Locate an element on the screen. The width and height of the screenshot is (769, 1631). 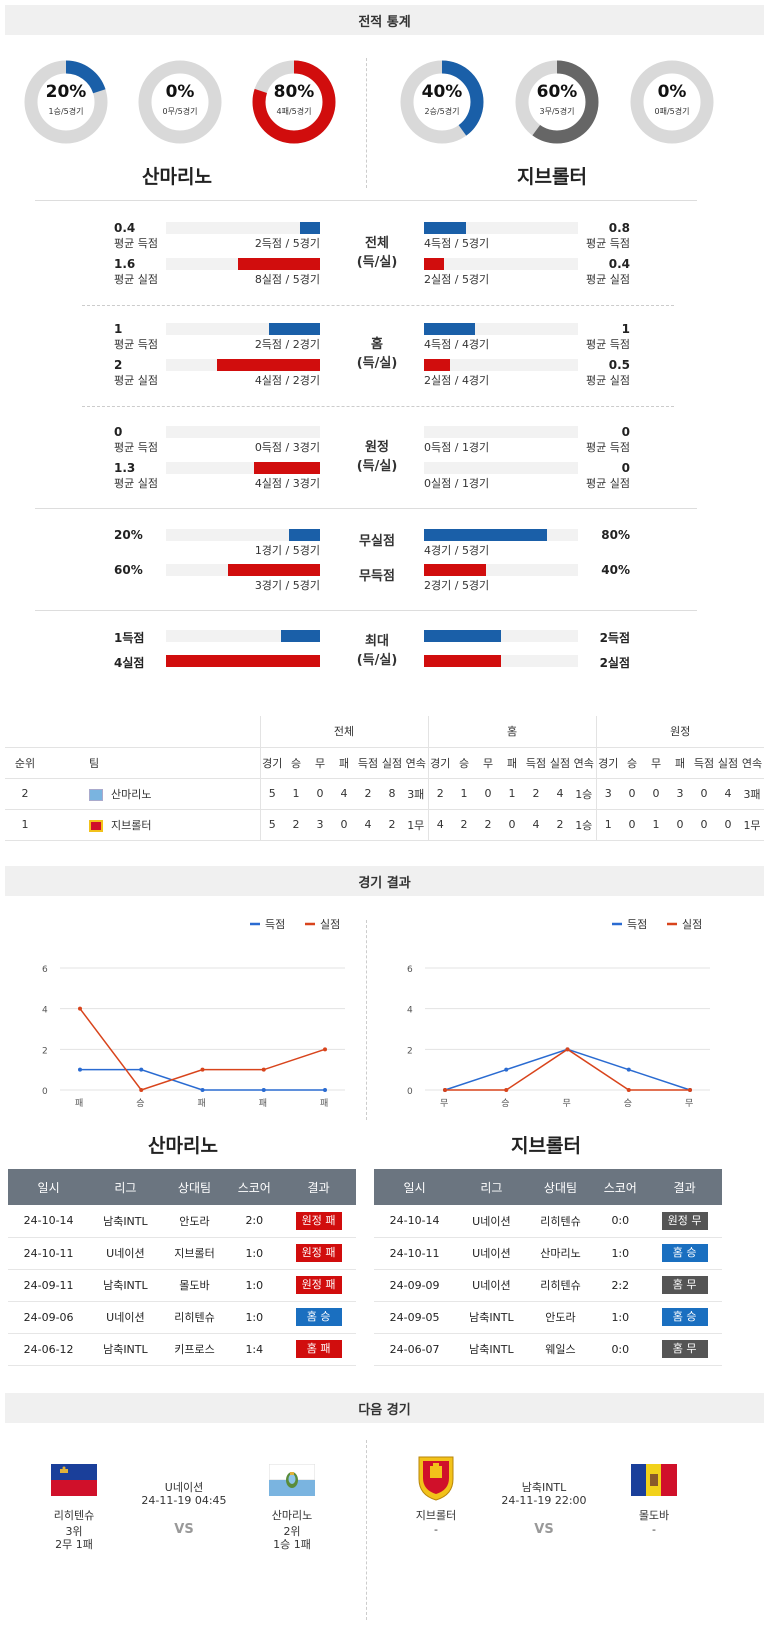
results-league: 남축INTL is located at coordinates (125, 1285).